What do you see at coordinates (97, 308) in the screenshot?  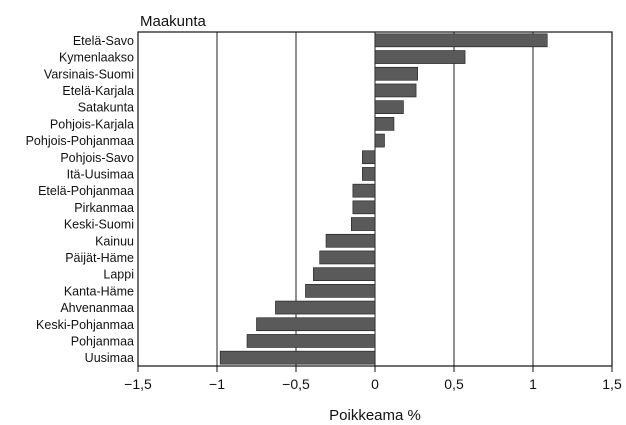 I see `category-label: Ahvenanmaa` at bounding box center [97, 308].